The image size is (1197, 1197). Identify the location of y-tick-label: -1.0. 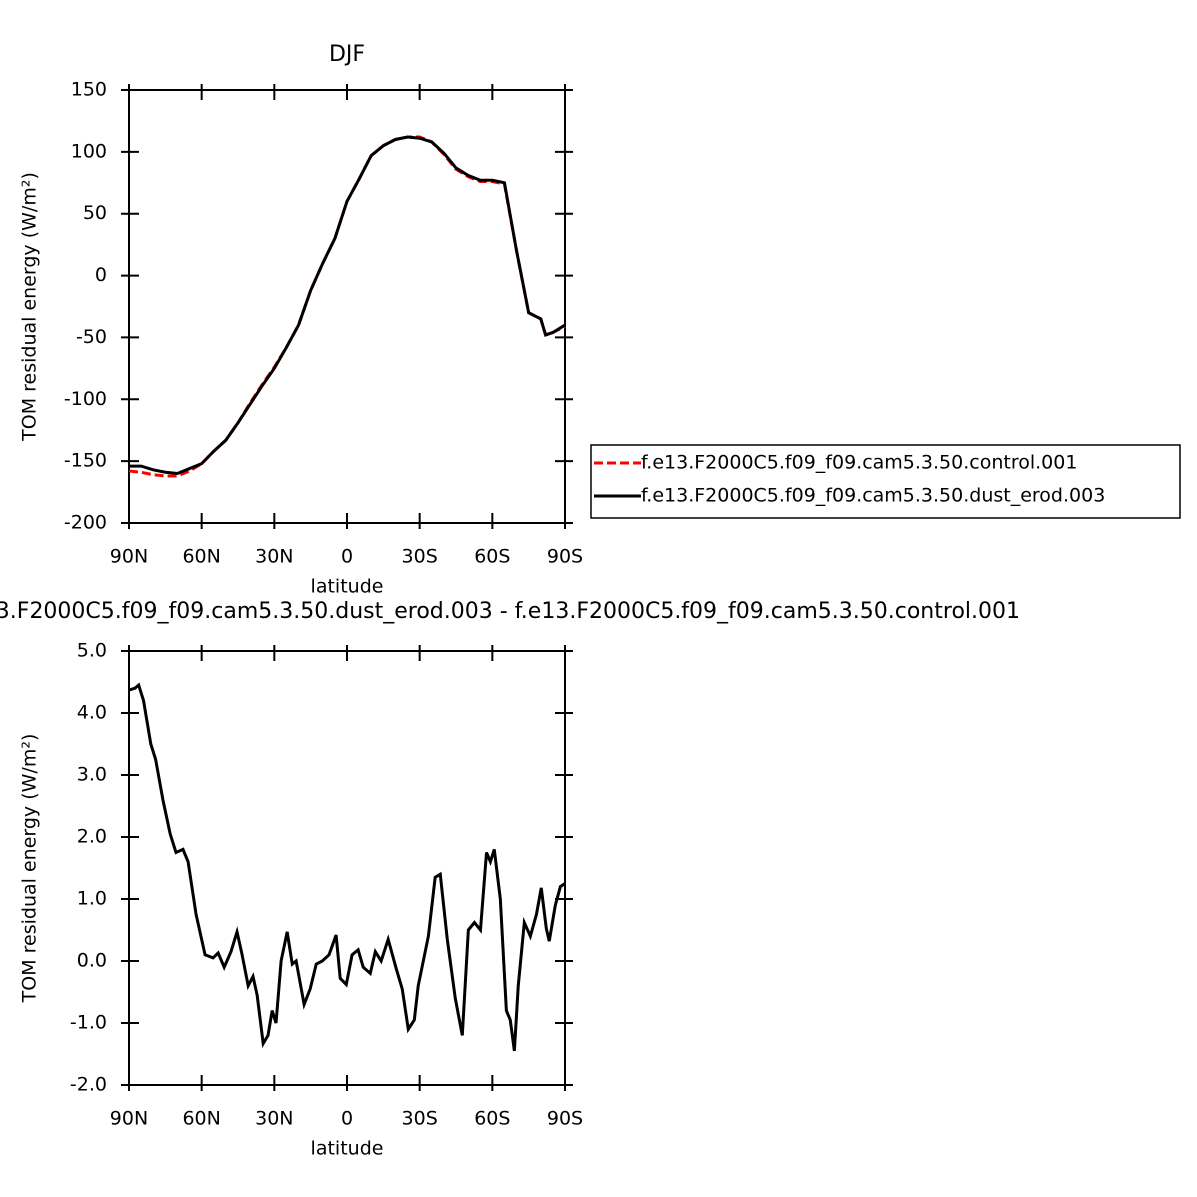
(88, 1023).